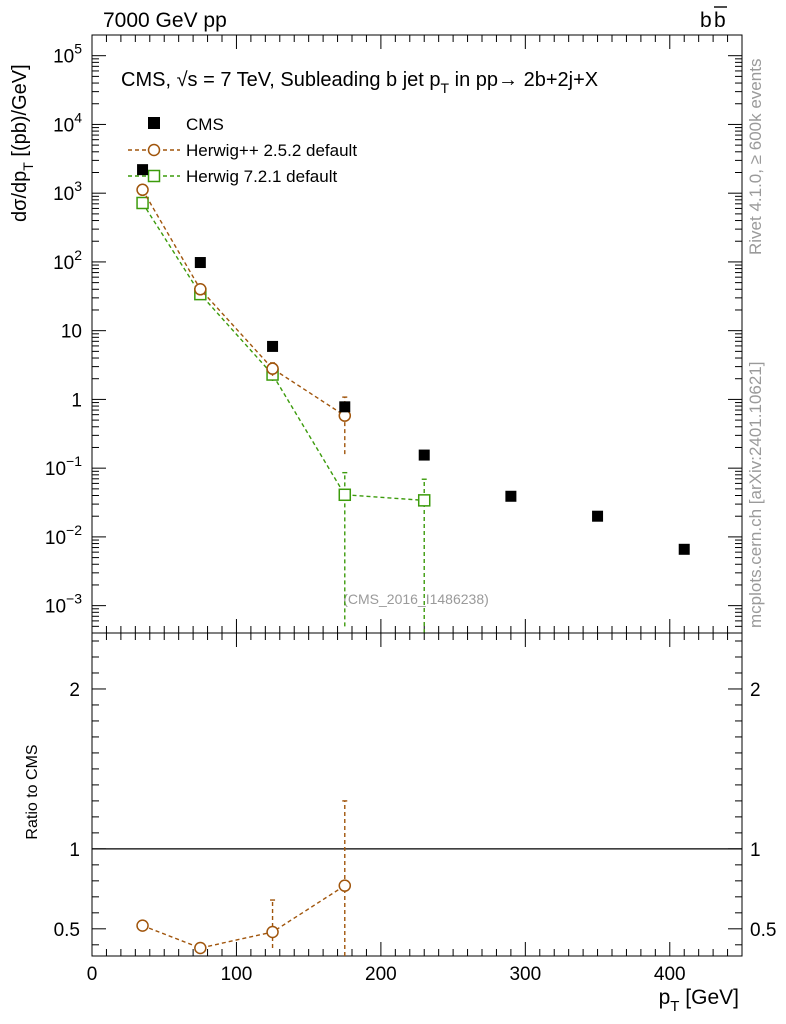 The width and height of the screenshot is (786, 1024). What do you see at coordinates (237, 974) in the screenshot?
I see `x-tick-label: 100` at bounding box center [237, 974].